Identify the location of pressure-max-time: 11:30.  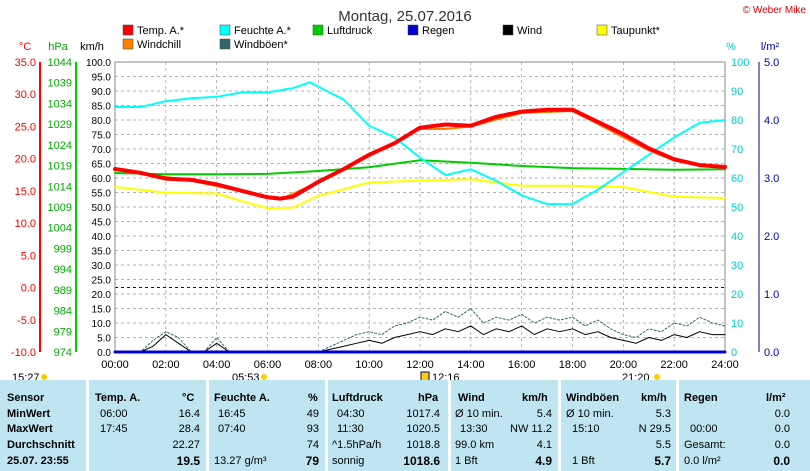
(350, 429).